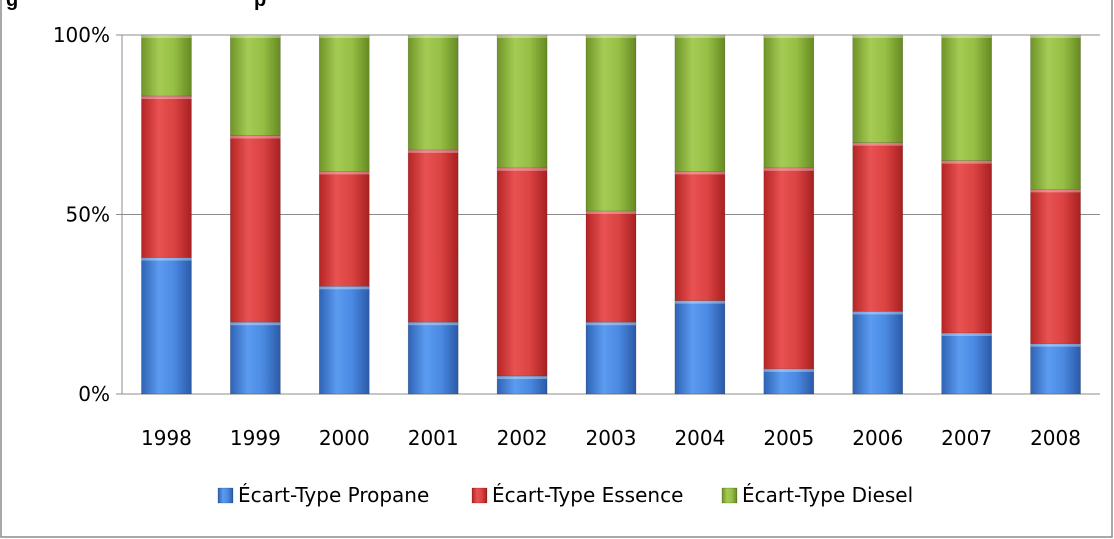  Describe the element at coordinates (344, 103) in the screenshot. I see `bar-segment--cart-type-diesel2000` at that location.